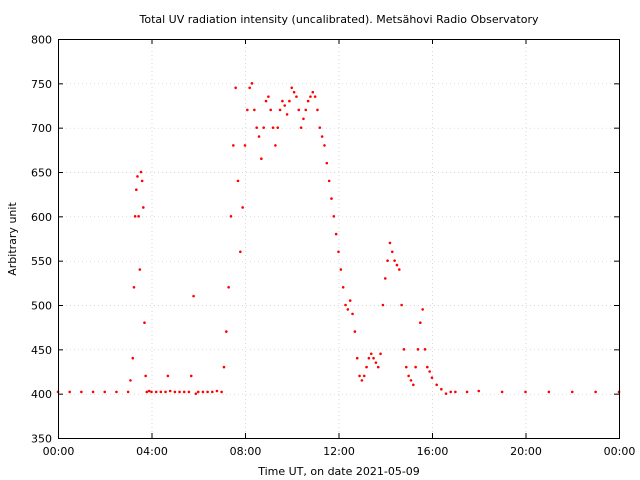  I want to click on x-axis-label: Time UT, on date 2021-05-09, so click(338, 471).